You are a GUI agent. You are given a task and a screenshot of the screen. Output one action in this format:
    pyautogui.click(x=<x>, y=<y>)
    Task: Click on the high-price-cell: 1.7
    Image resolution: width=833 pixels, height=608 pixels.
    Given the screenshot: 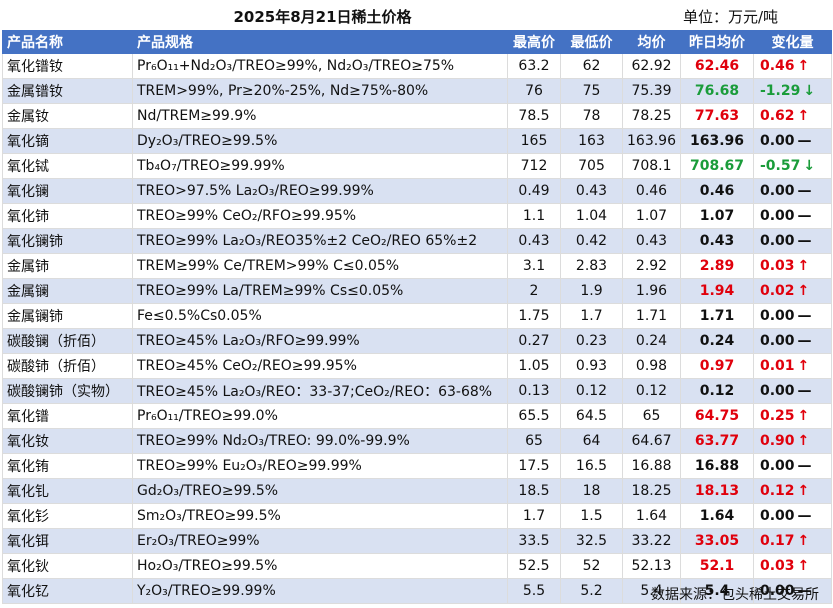 What is the action you would take?
    pyautogui.click(x=534, y=516)
    